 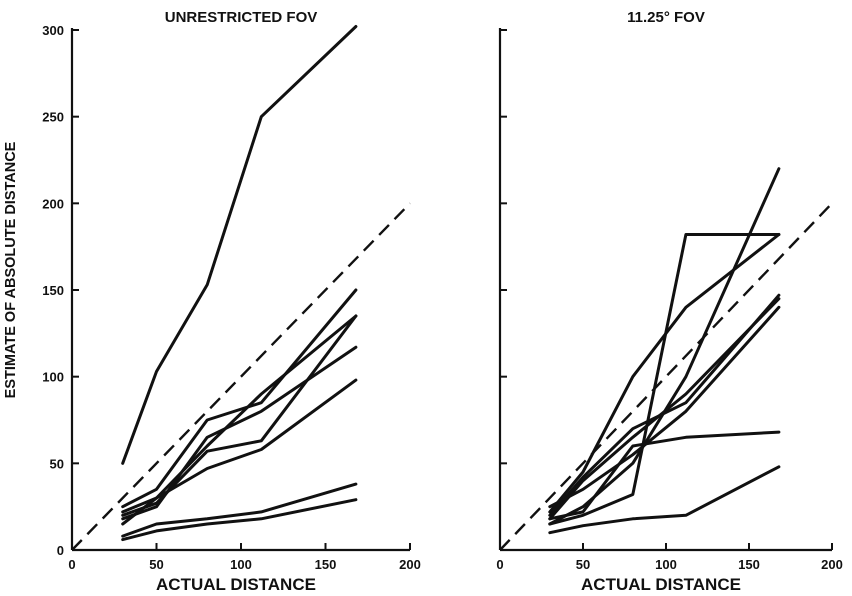 I want to click on y-axis-label: ESTIMATE OF ABSOLUTE DISTANCE, so click(x=11, y=269).